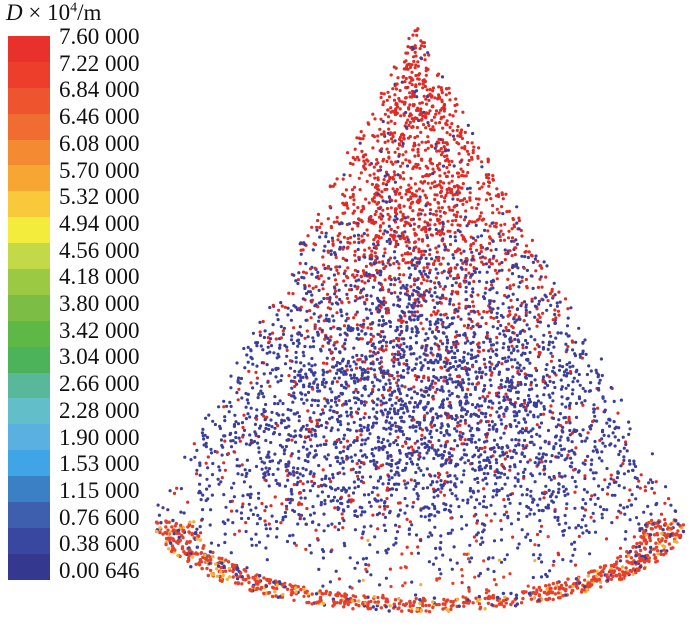  Describe the element at coordinates (99, 117) in the screenshot. I see `colorbar-tick-label: 6.46 000` at that location.